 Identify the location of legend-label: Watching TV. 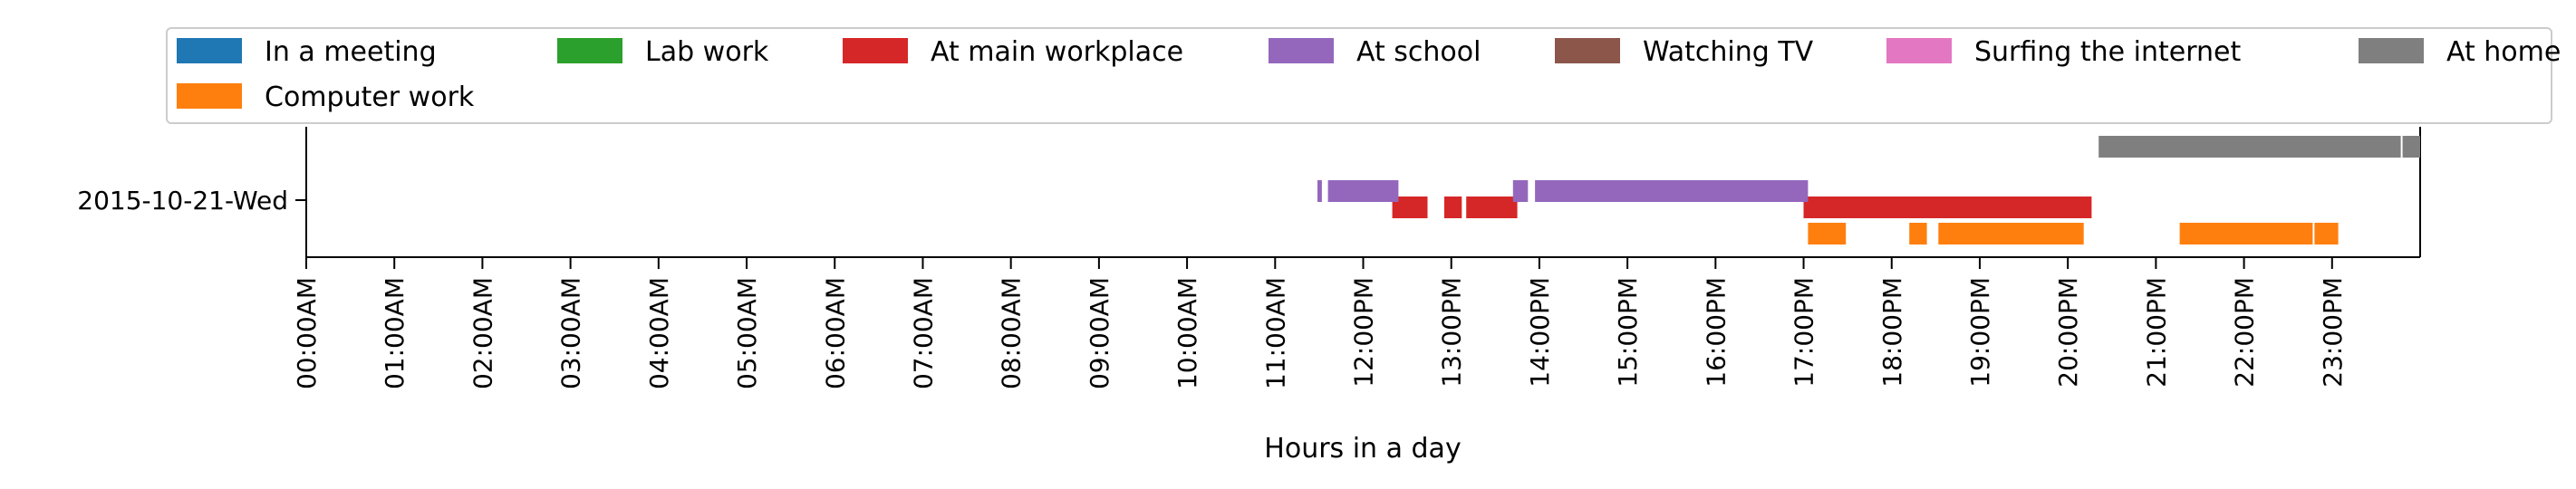
(1728, 52).